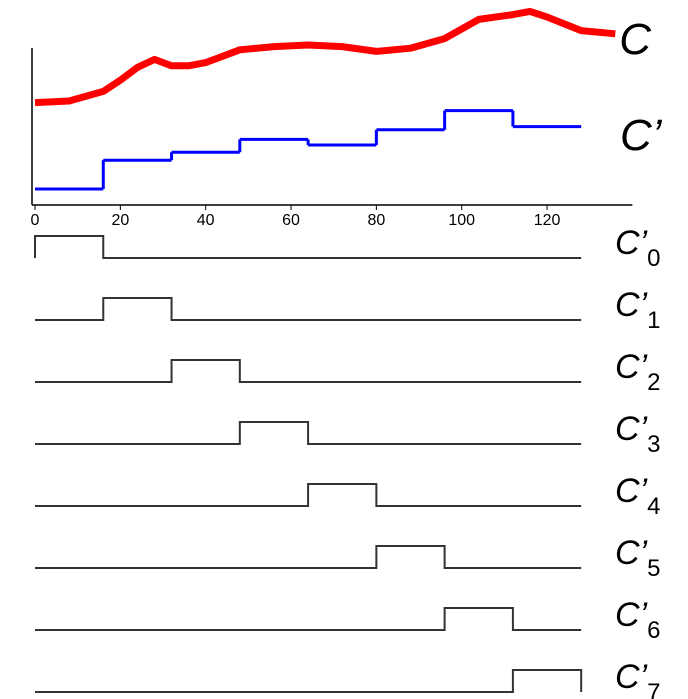 This screenshot has height=699, width=688. Describe the element at coordinates (653, 258) in the screenshot. I see `basis-label-sub: 0` at that location.